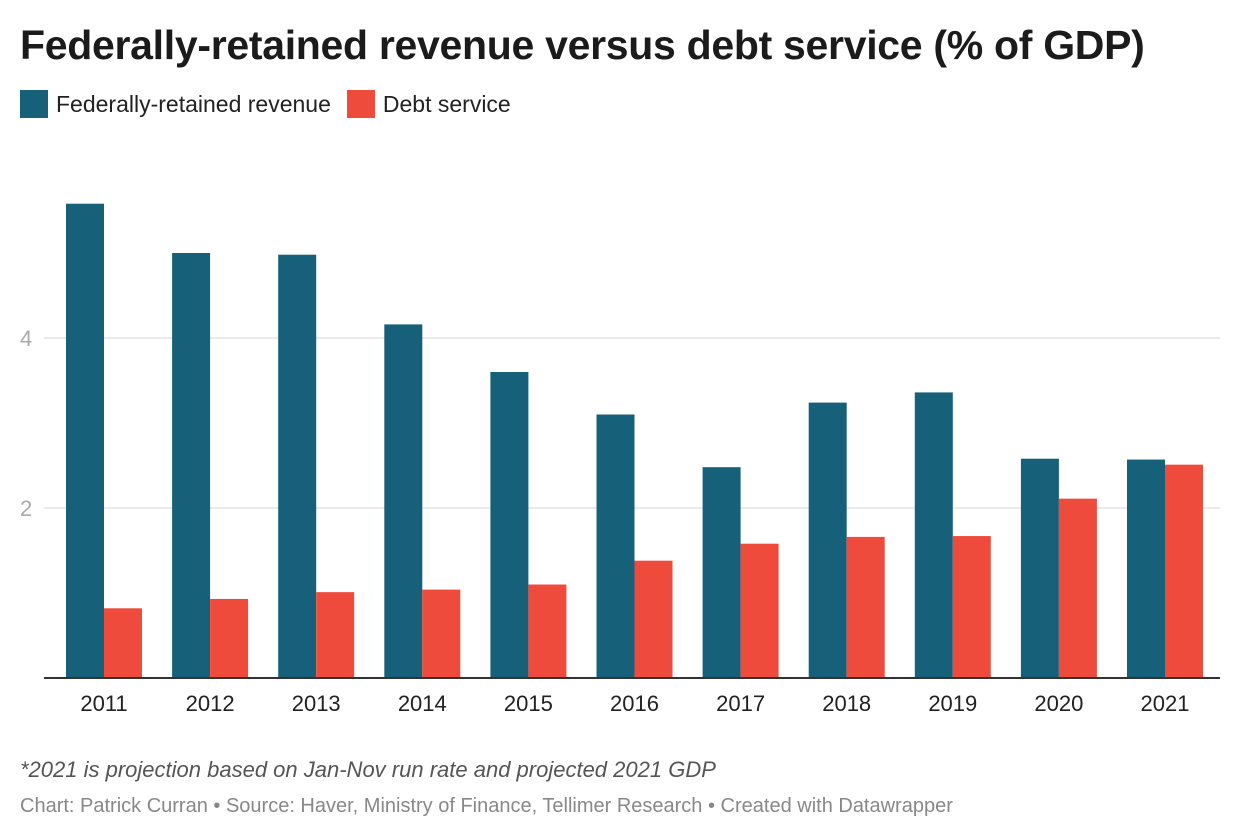  I want to click on bar-revenue-2020, so click(1039, 568).